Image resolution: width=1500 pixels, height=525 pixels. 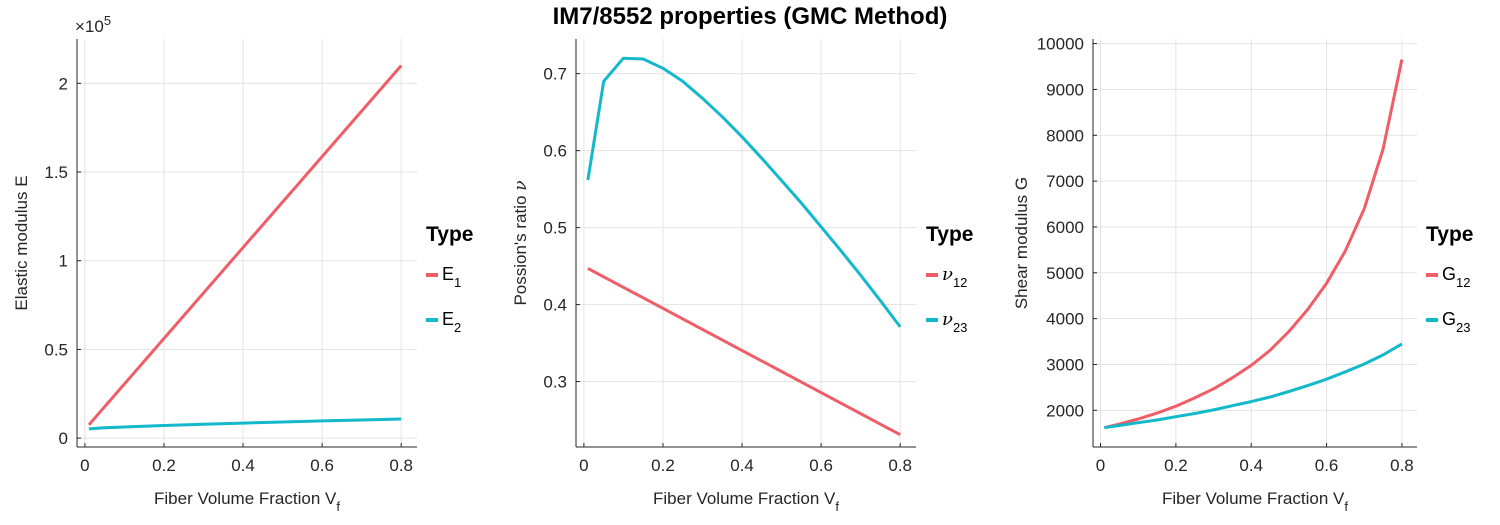 I want to click on y-tick-label: 8000, so click(x=1065, y=135).